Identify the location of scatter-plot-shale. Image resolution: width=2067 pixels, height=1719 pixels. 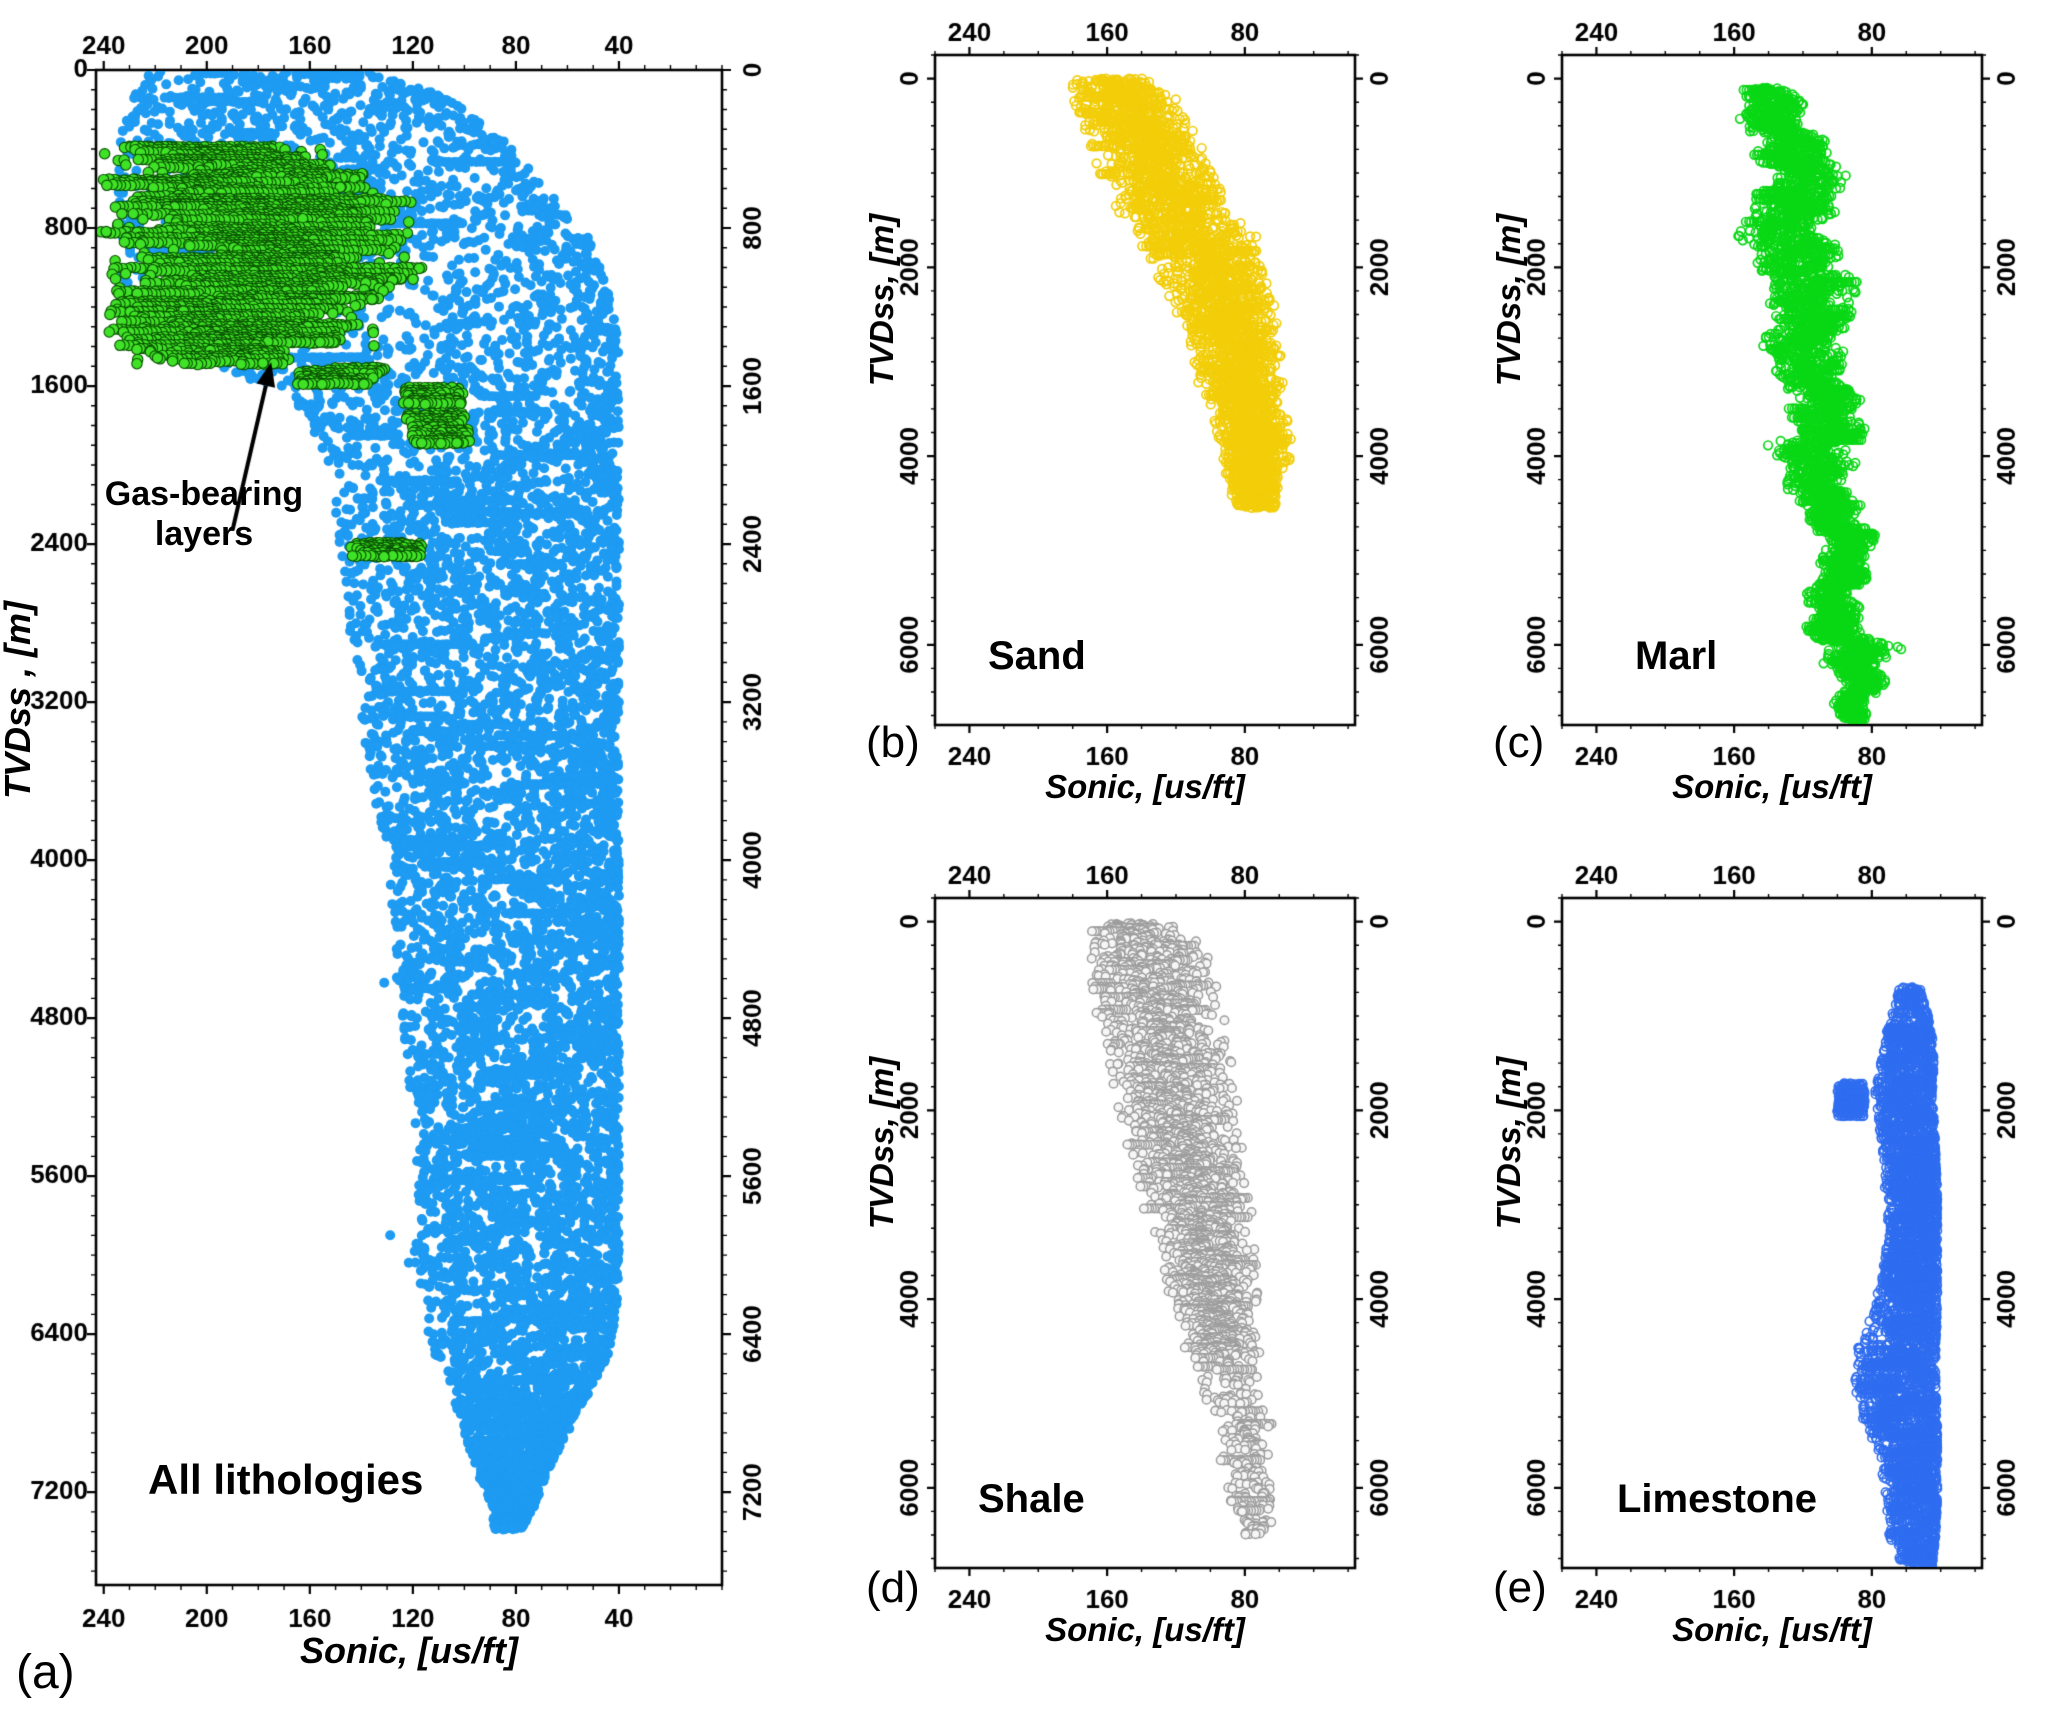
(1150, 1268).